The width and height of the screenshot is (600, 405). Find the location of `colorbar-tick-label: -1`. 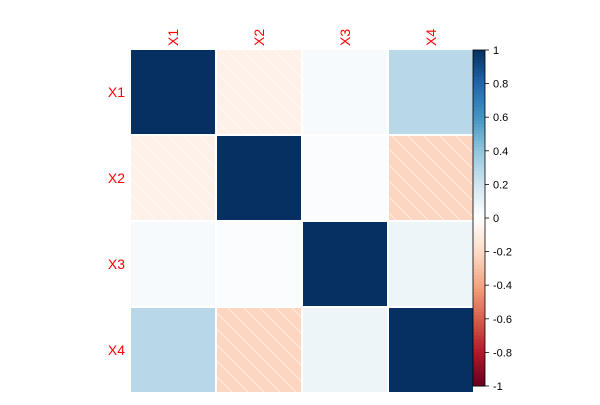

colorbar-tick-label: -1 is located at coordinates (498, 387).